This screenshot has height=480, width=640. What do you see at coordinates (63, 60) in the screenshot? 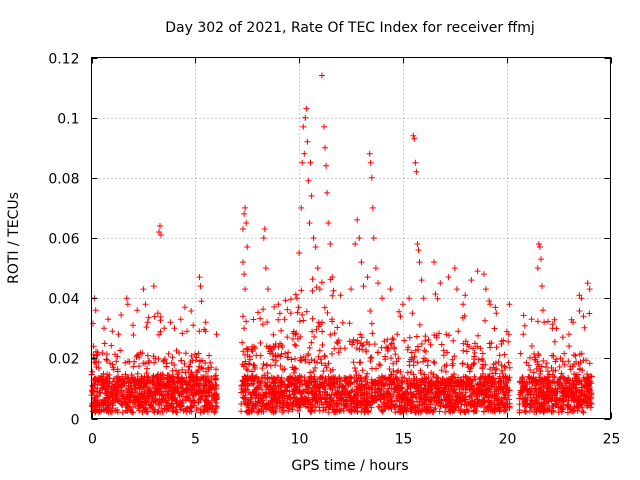
I see `y-tick-label: 0.12` at bounding box center [63, 60].